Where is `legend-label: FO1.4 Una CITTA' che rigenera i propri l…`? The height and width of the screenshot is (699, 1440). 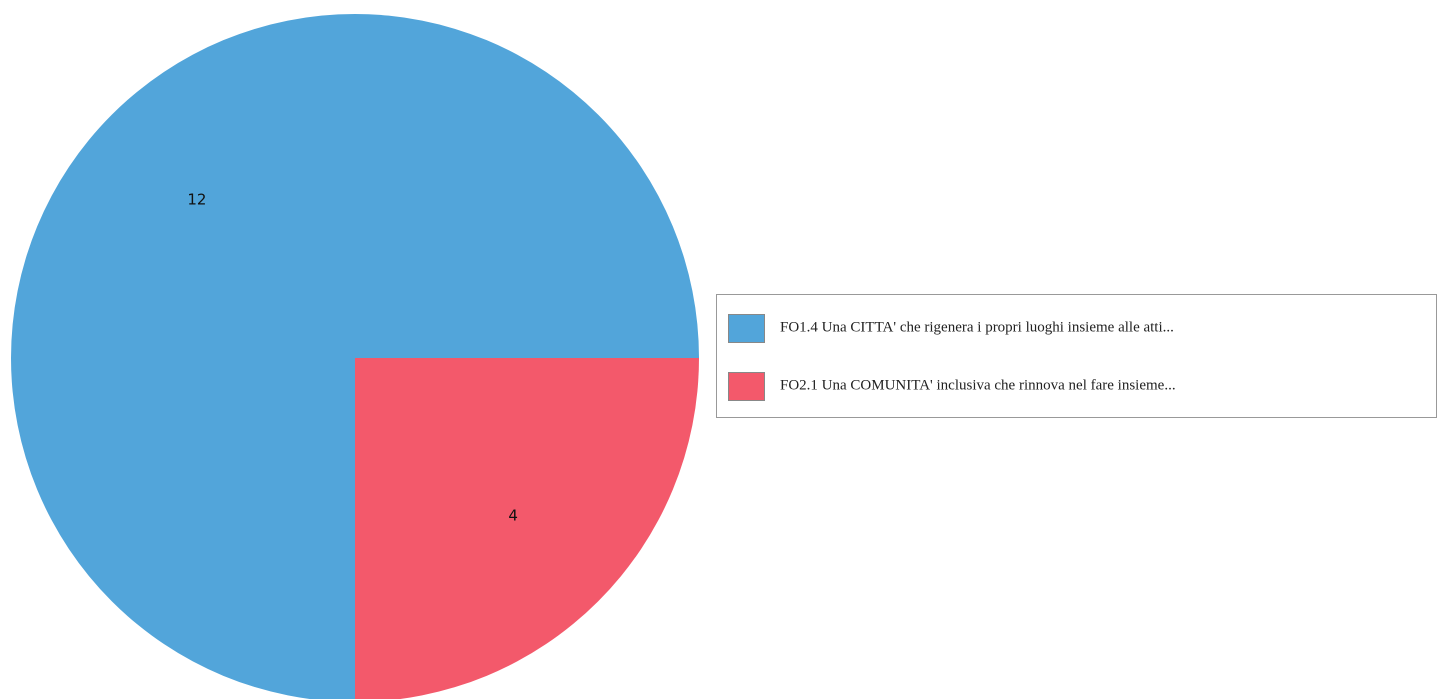 legend-label: FO1.4 Una CITTA' che rigenera i propri l… is located at coordinates (977, 327).